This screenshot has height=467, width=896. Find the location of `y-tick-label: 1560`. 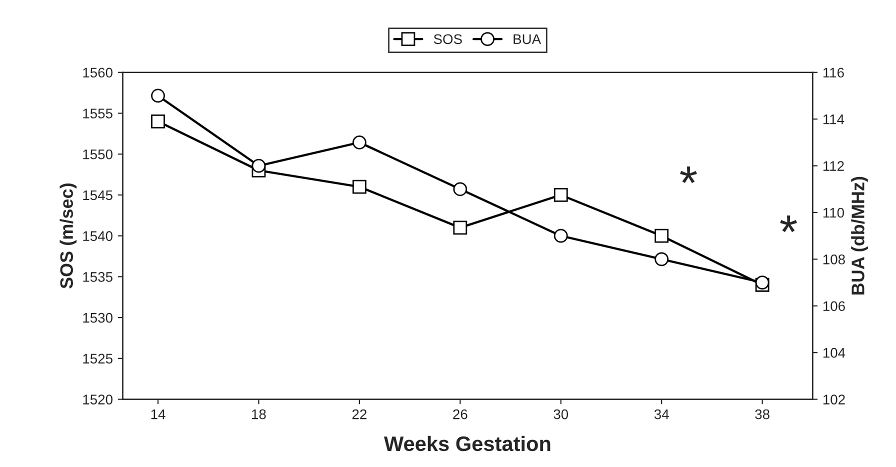

y-tick-label: 1560 is located at coordinates (97, 73).